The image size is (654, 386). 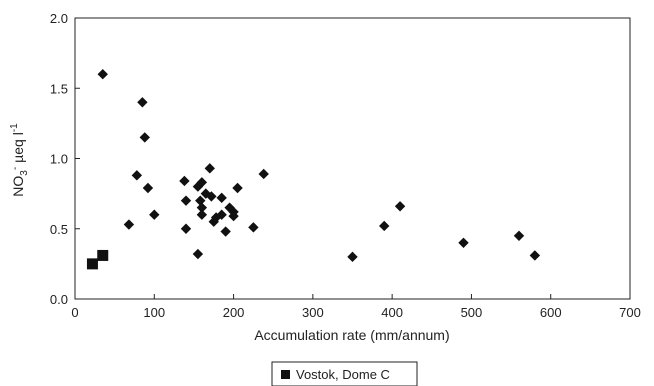 I want to click on legend: Vostok, Dome C, so click(x=344, y=373).